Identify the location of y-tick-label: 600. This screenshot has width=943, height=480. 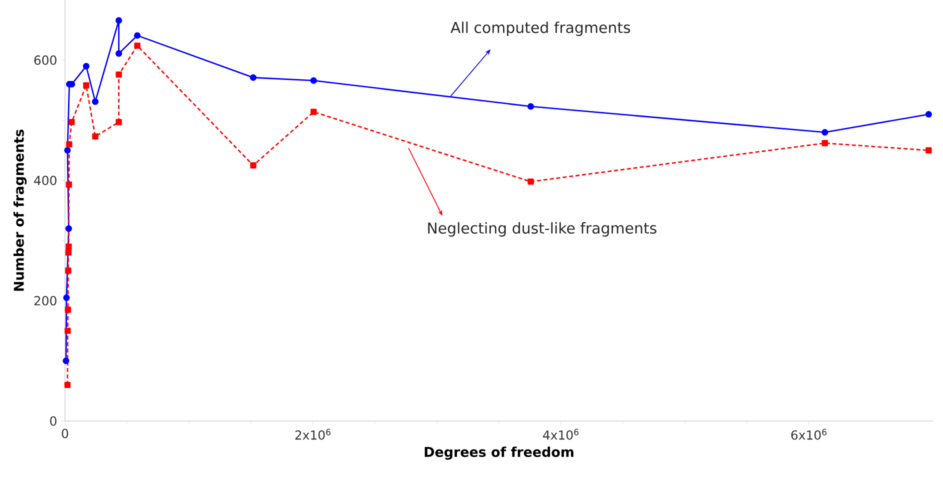
(45, 60).